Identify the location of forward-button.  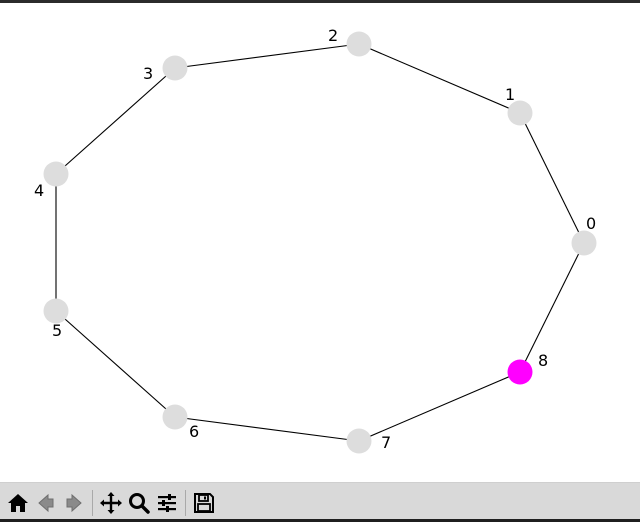
(74, 503).